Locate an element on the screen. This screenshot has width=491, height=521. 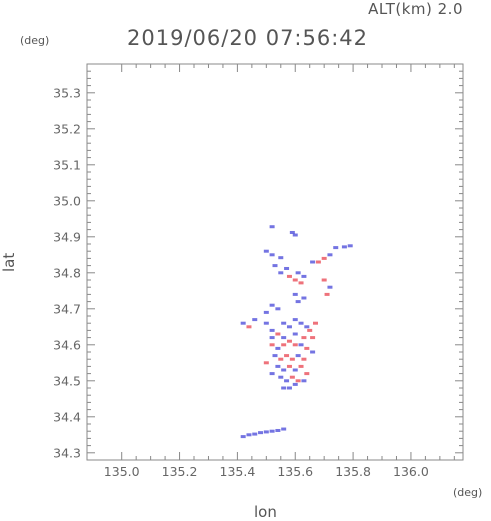
x-axis-title: lon is located at coordinates (265, 512).